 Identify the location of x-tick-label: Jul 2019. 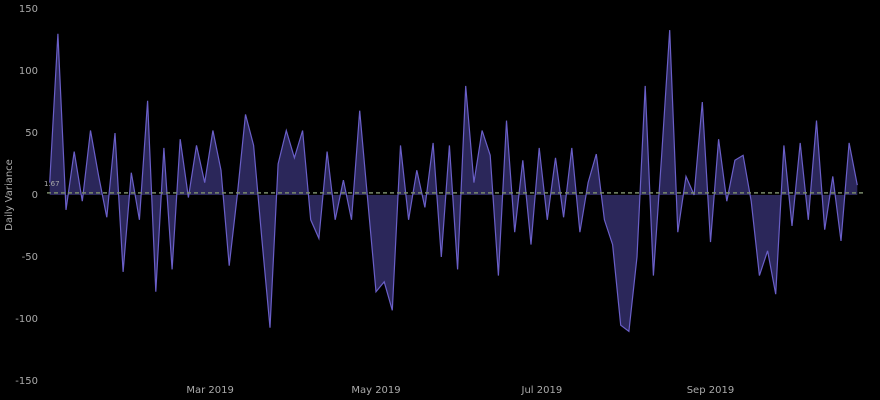
(542, 390).